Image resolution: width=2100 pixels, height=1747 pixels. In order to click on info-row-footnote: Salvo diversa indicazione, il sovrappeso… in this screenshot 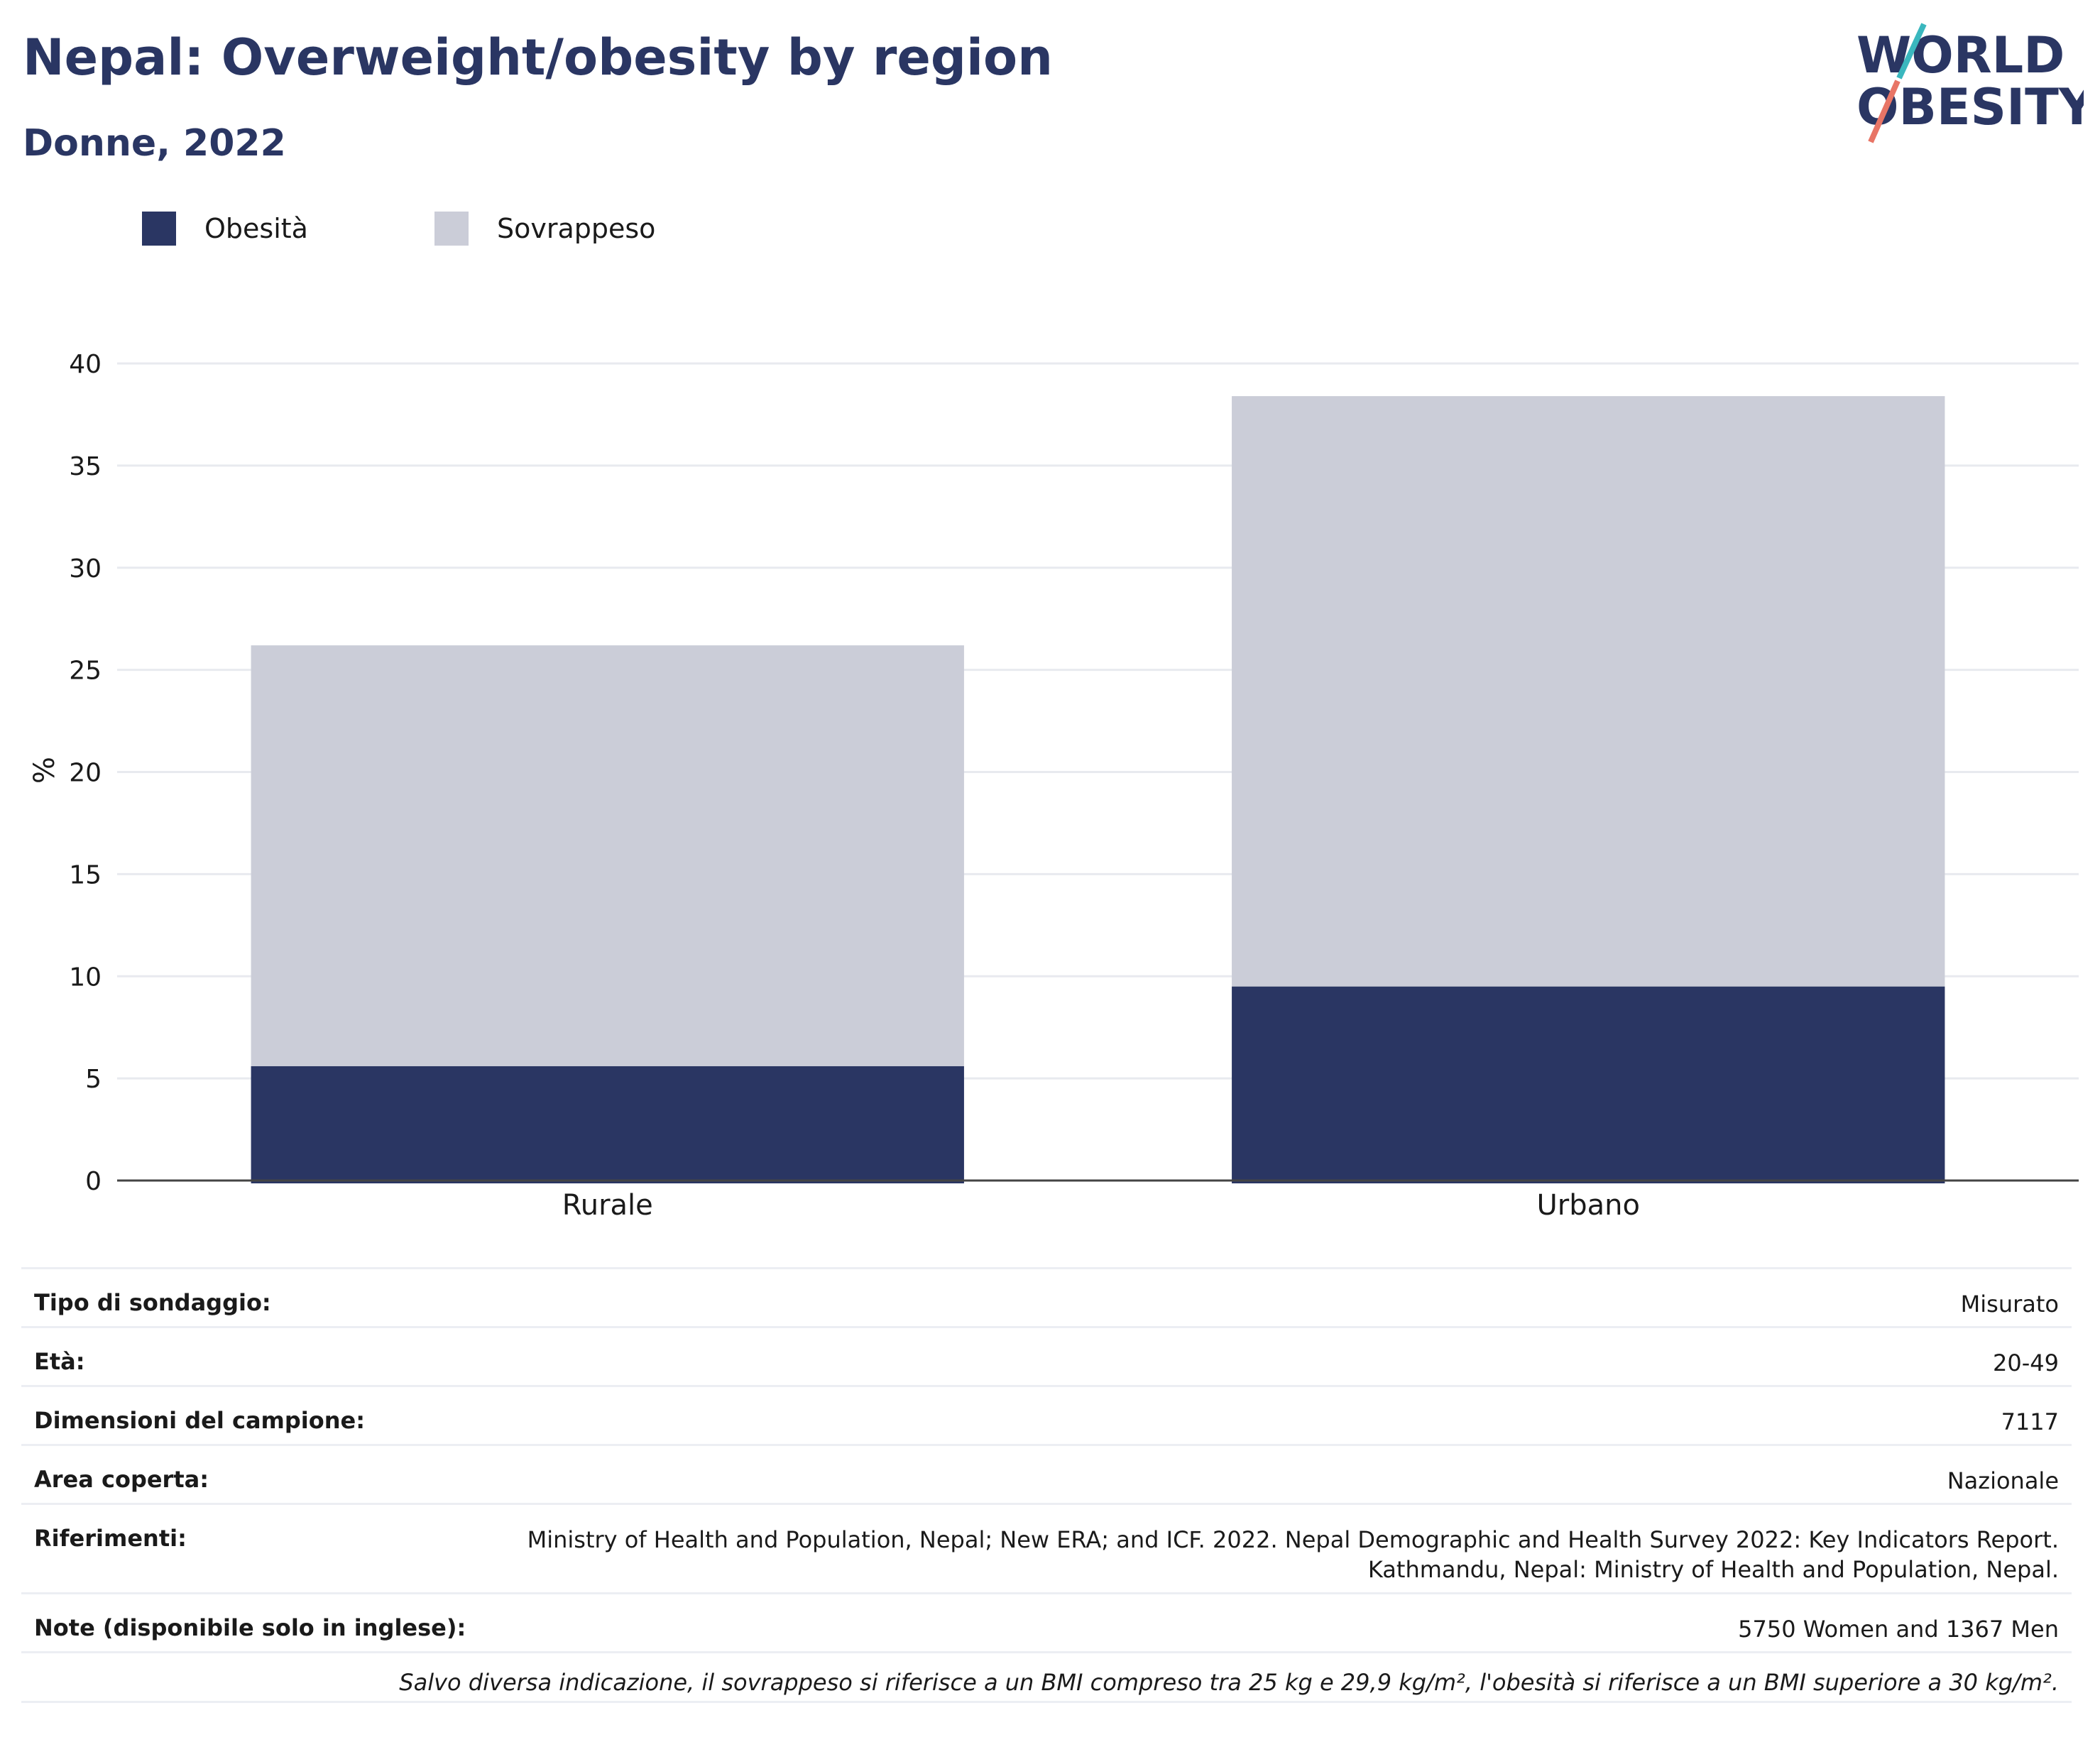, I will do `click(1046, 1678)`.